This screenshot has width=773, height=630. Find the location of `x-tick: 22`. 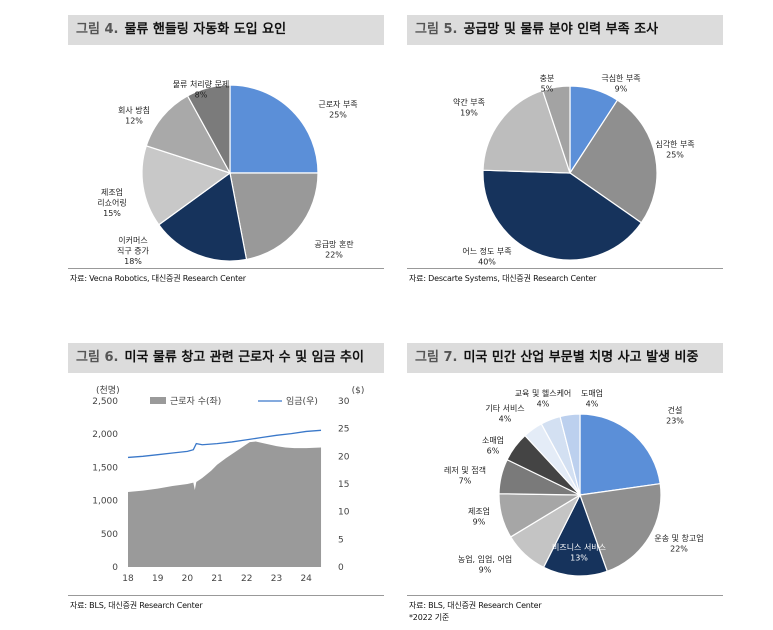

x-tick: 22 is located at coordinates (246, 579).